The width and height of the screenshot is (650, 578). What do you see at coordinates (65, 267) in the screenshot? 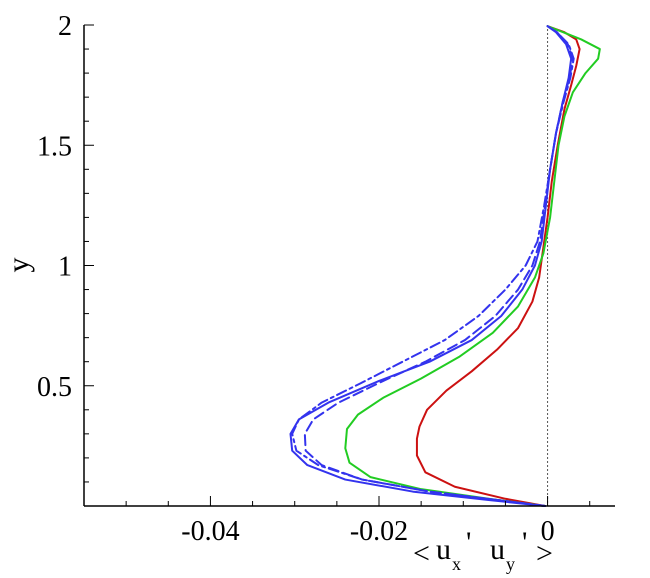
I see `y-tick-label: 1` at bounding box center [65, 267].